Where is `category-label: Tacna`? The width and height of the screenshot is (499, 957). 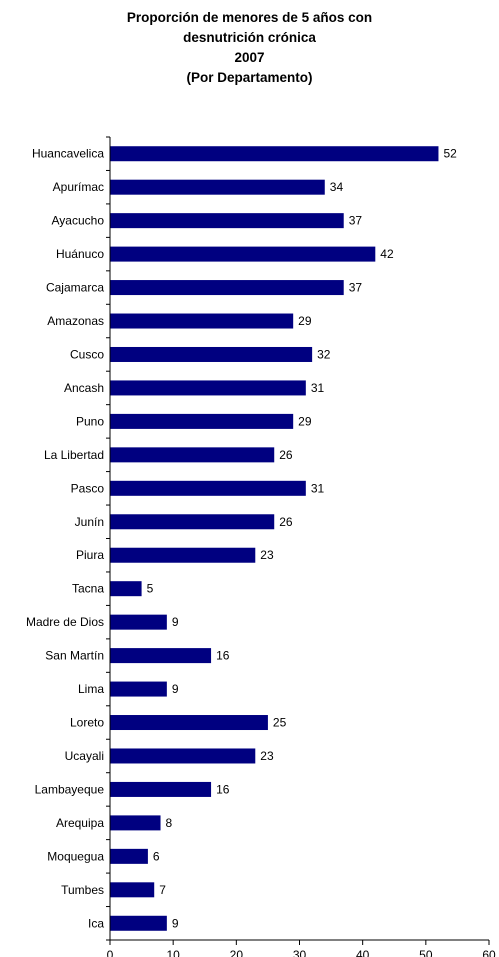
category-label: Tacna is located at coordinates (88, 589).